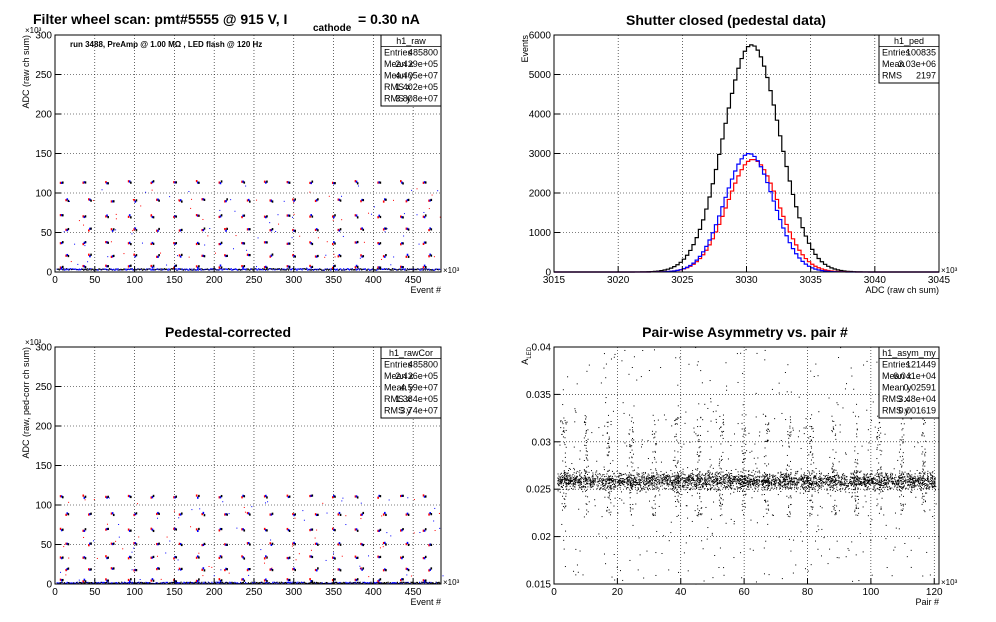 This screenshot has height=622, width=996. Describe the element at coordinates (398, 53) in the screenshot. I see `stats-key: Entries` at that location.